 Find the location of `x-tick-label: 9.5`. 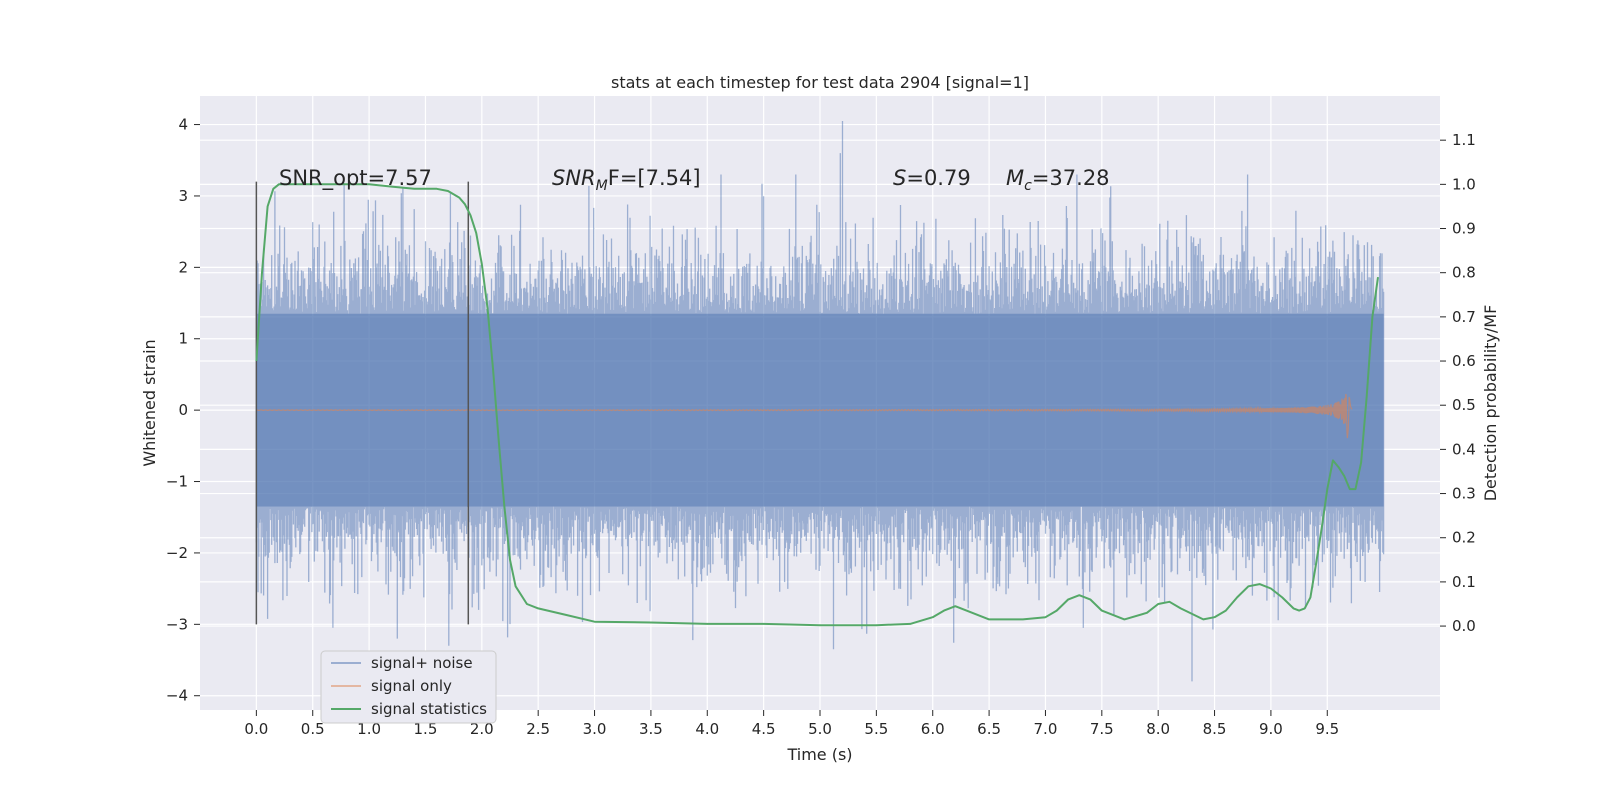

x-tick-label: 9.5 is located at coordinates (1327, 729).